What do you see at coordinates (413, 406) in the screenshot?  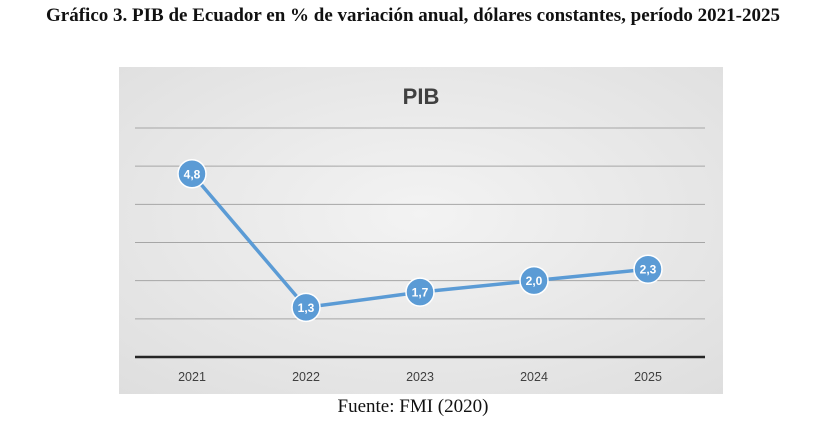 I see `figure-source: Fuente: FMI (2020)` at bounding box center [413, 406].